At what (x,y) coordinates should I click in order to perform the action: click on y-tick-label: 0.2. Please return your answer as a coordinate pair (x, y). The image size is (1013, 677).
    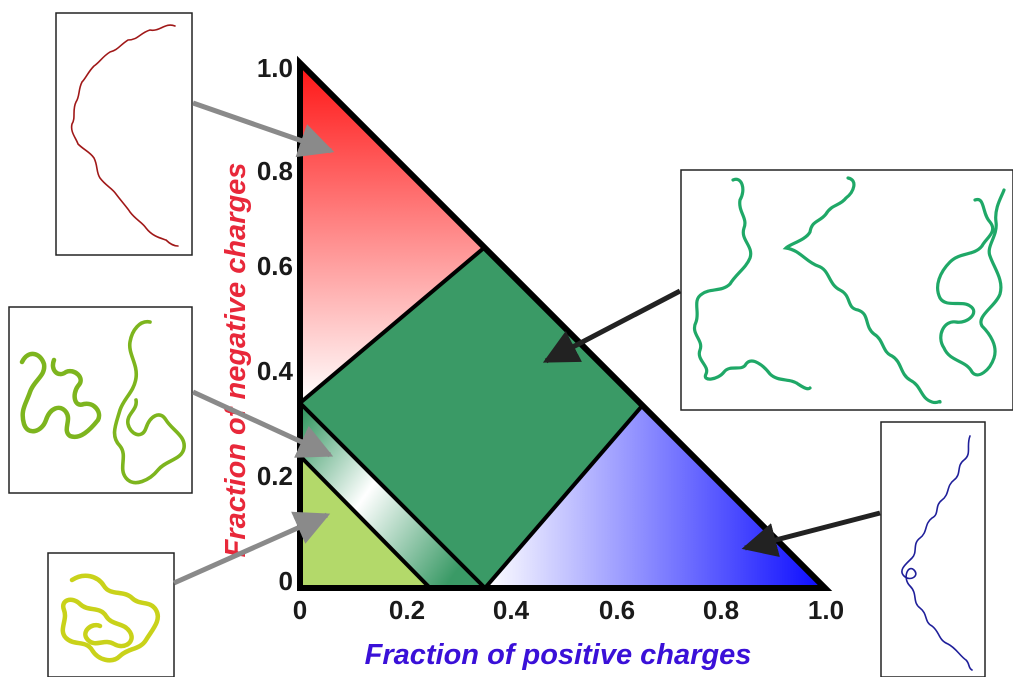
    Looking at the image, I should click on (275, 476).